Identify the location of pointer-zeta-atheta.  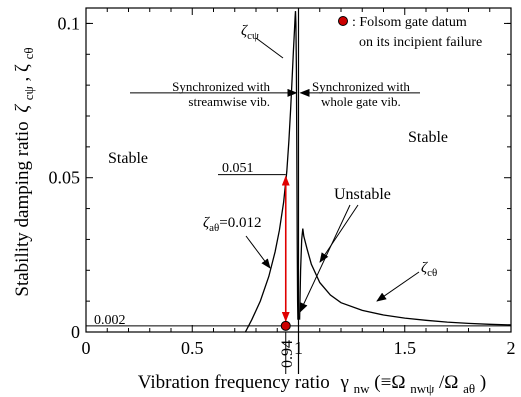
(258, 252).